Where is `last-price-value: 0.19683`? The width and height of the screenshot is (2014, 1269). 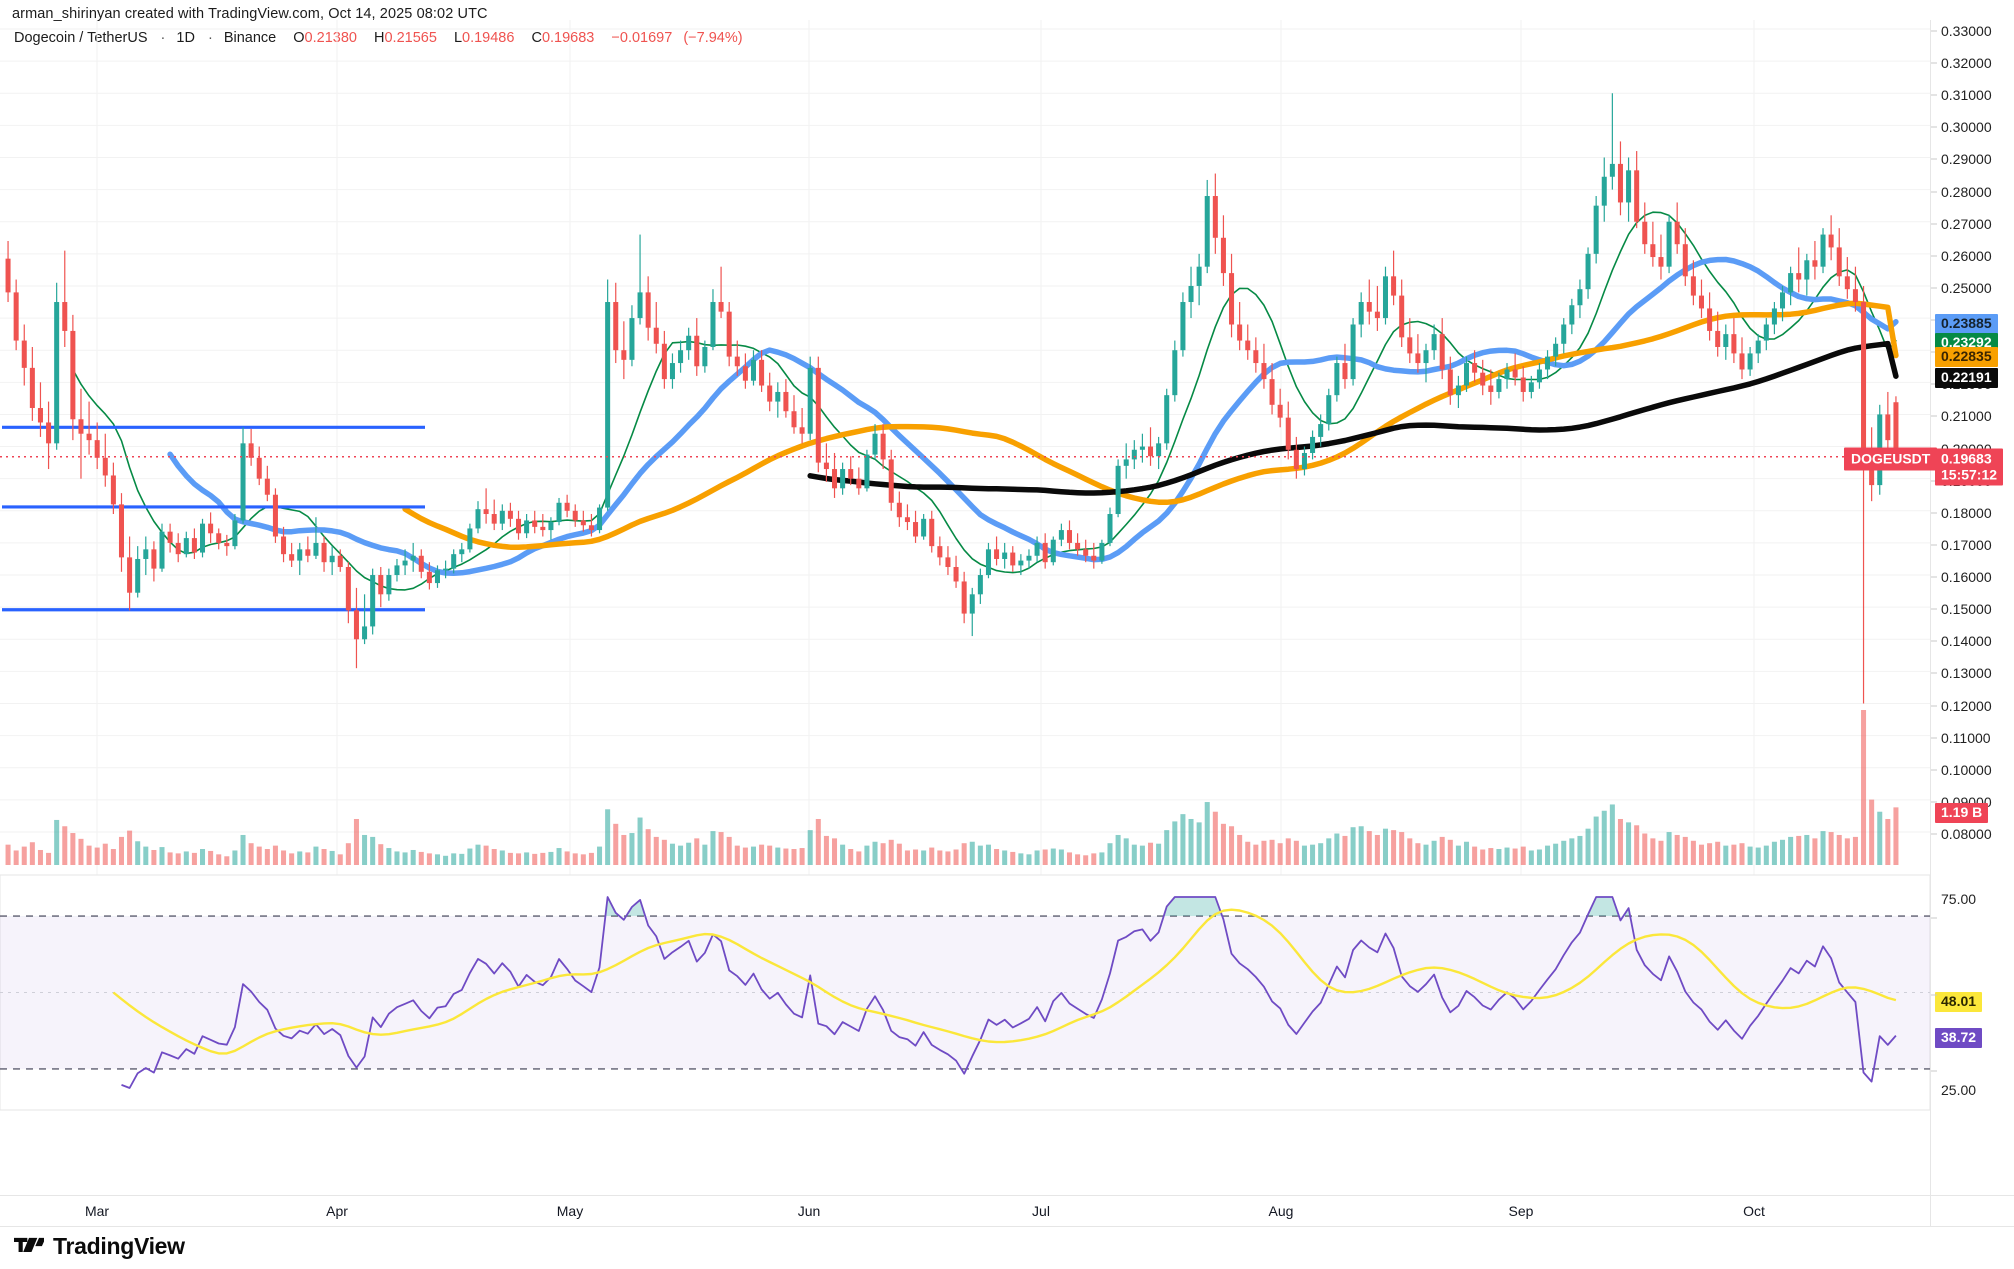 last-price-value: 0.19683 is located at coordinates (1966, 458).